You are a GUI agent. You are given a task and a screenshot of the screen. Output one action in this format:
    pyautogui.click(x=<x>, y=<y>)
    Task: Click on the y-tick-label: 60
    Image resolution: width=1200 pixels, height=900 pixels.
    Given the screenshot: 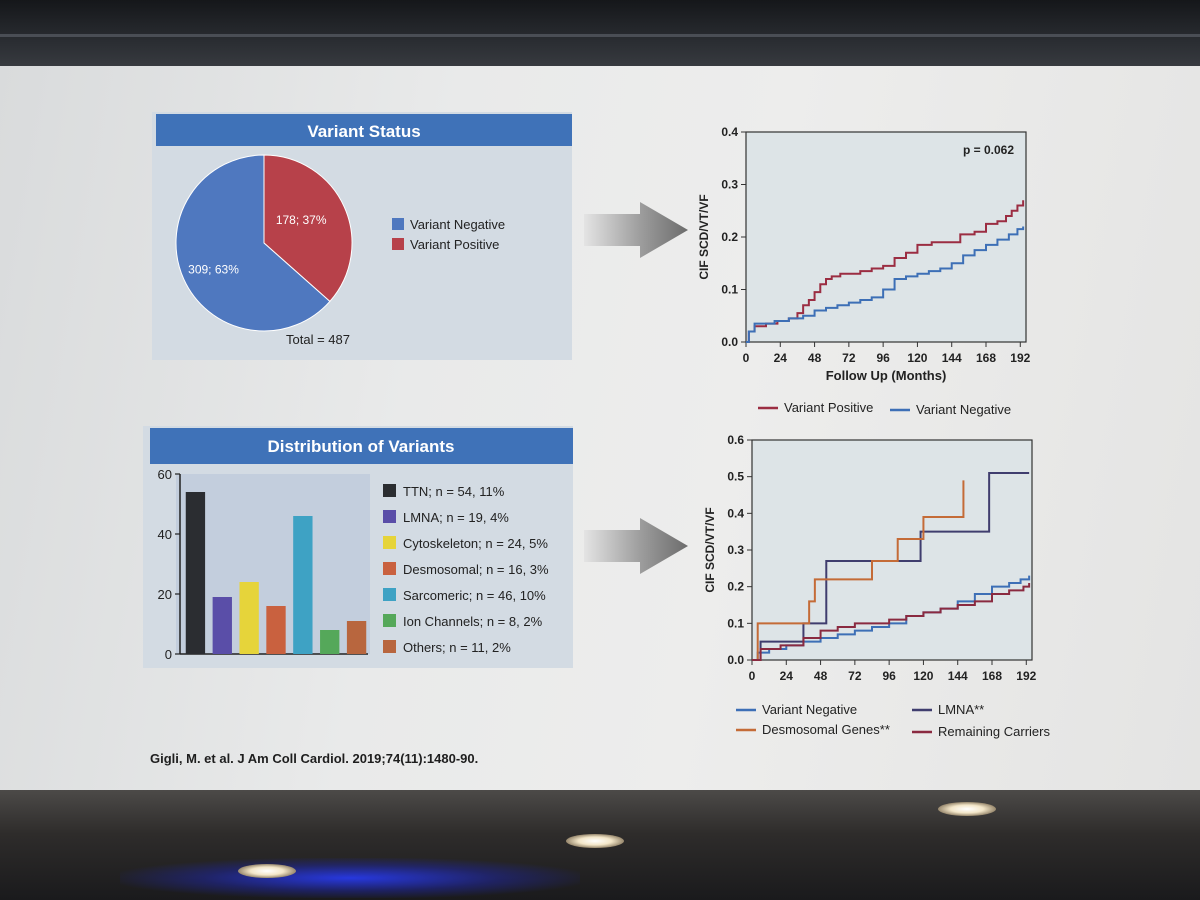 What is the action you would take?
    pyautogui.click(x=165, y=474)
    